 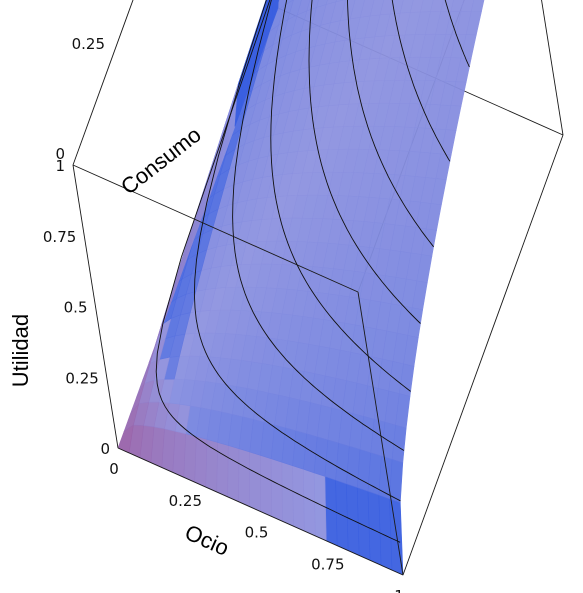 I want to click on z-tick-label: 1, so click(x=60, y=166).